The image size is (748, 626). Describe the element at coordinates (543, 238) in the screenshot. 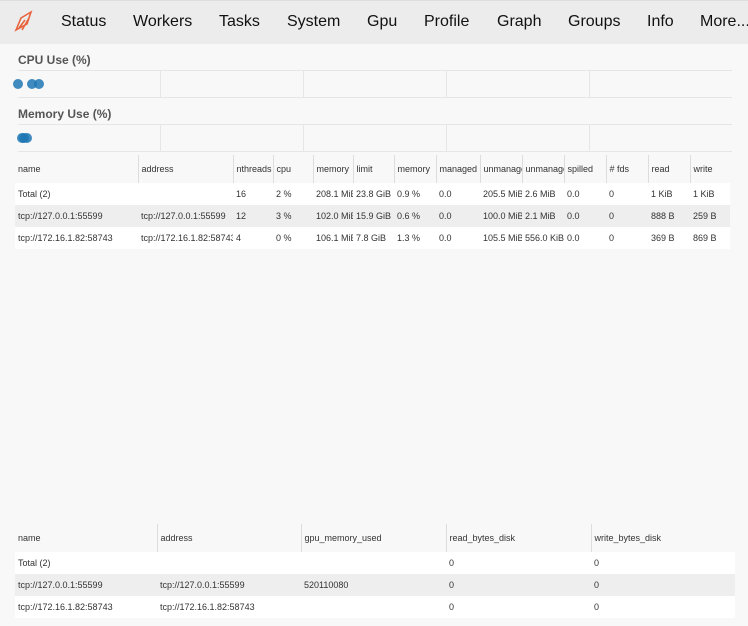

I see `table-cell: 556.0 KiB` at that location.